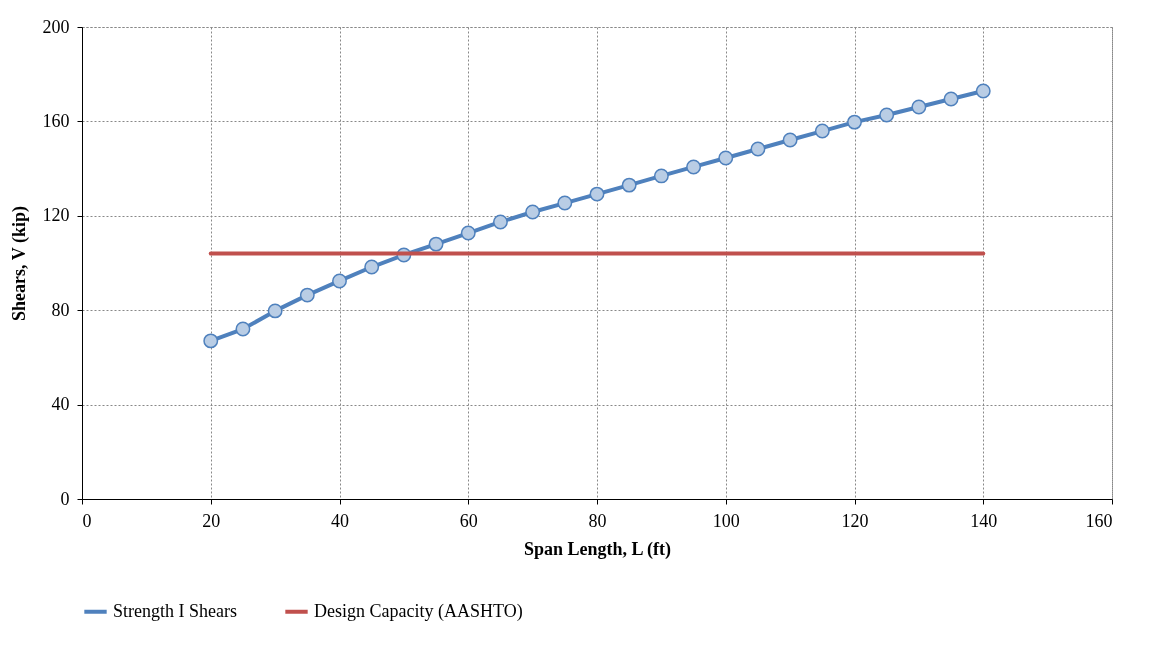 Image resolution: width=1167 pixels, height=654 pixels. Describe the element at coordinates (175, 610) in the screenshot. I see `legend-label: Strength I Shears` at that location.